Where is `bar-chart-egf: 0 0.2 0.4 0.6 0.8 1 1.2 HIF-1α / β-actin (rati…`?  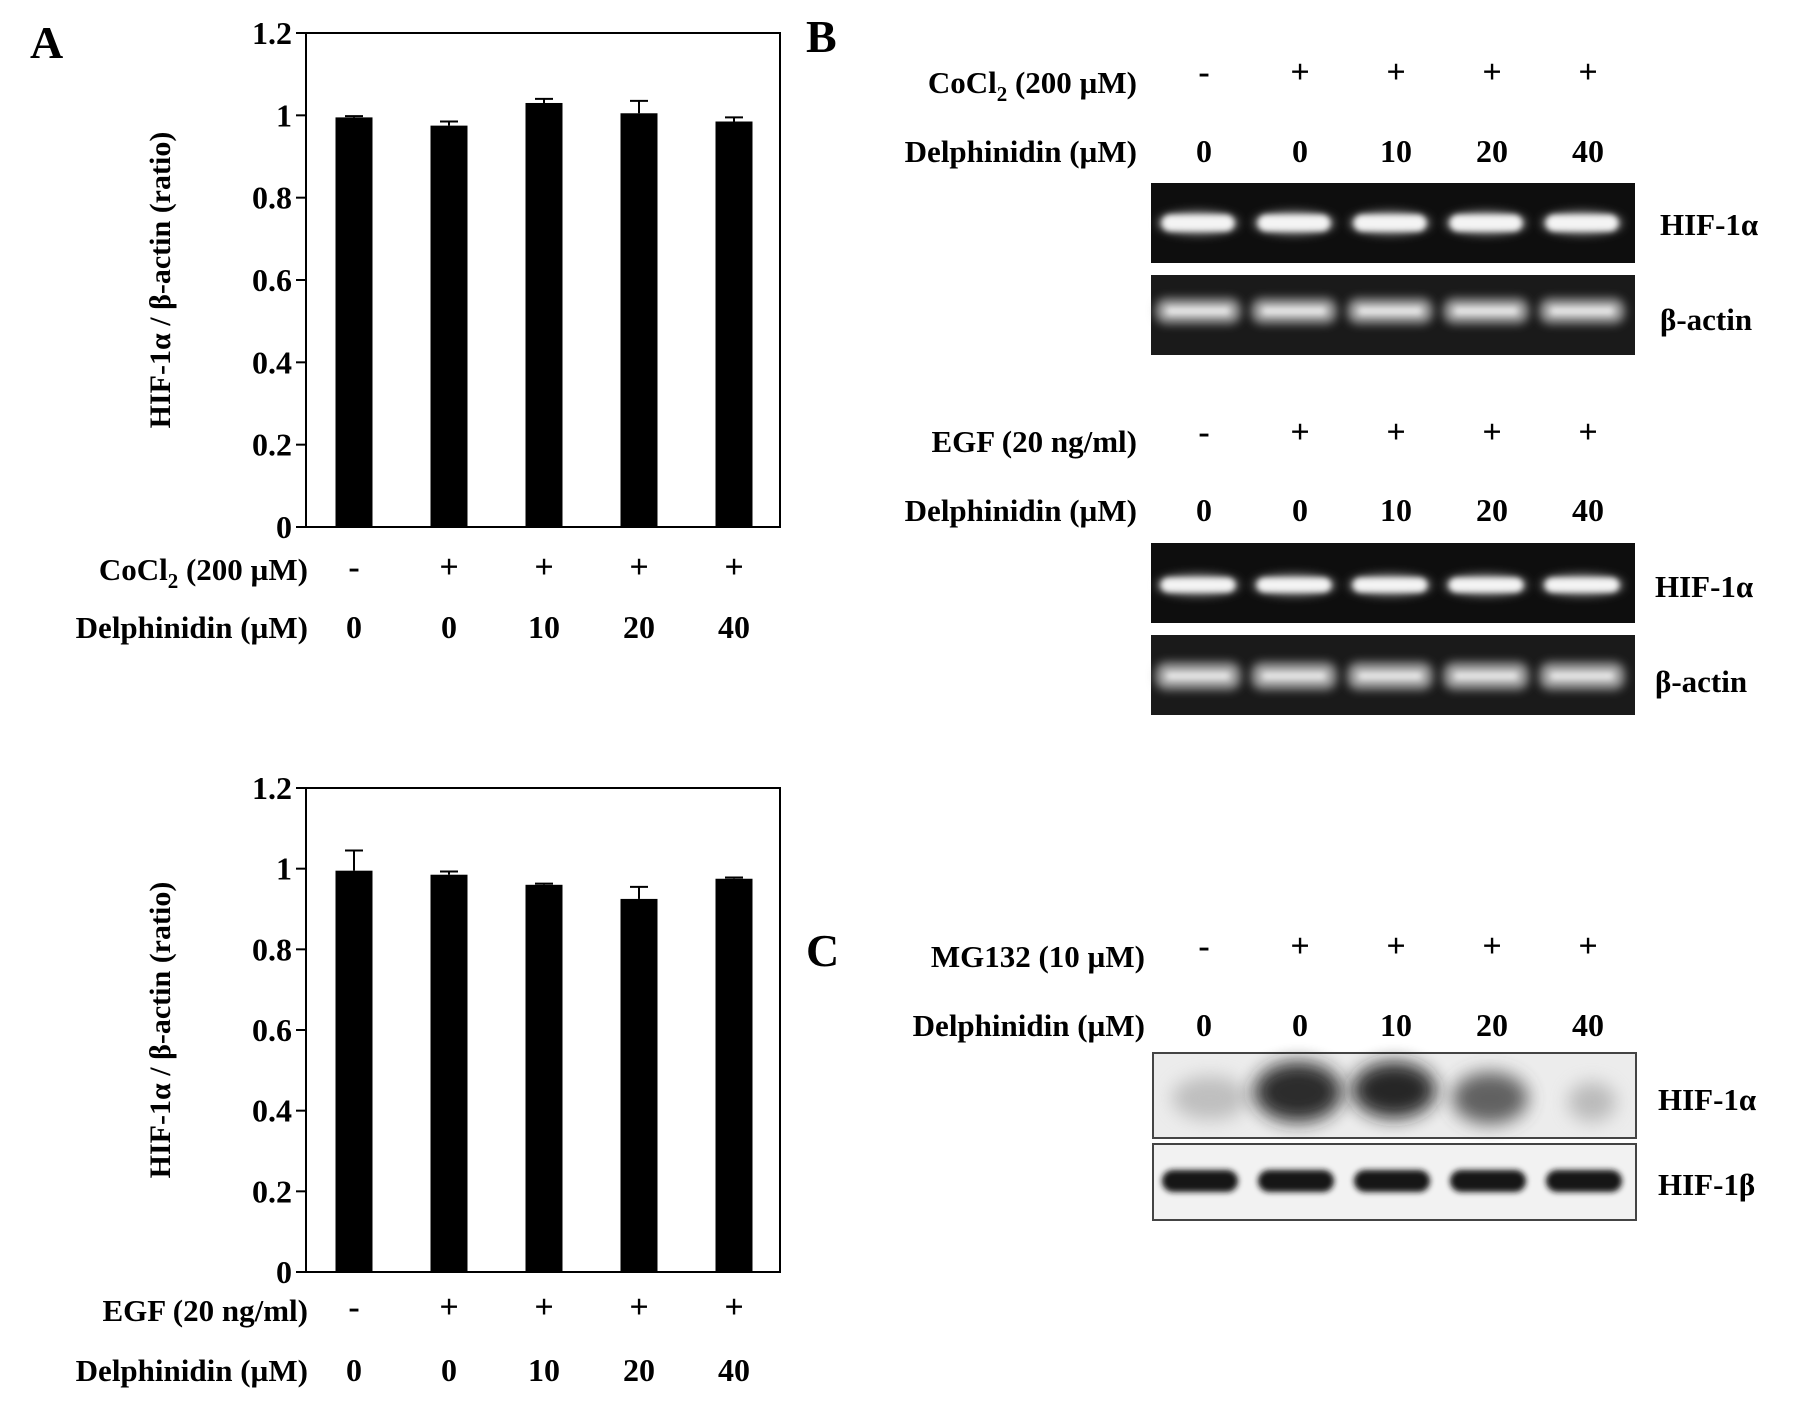
bar-chart-egf: 0 0.2 0.4 0.6 0.8 1 1.2 HIF-1α / β-actin (rati… is located at coordinates (462, 1030).